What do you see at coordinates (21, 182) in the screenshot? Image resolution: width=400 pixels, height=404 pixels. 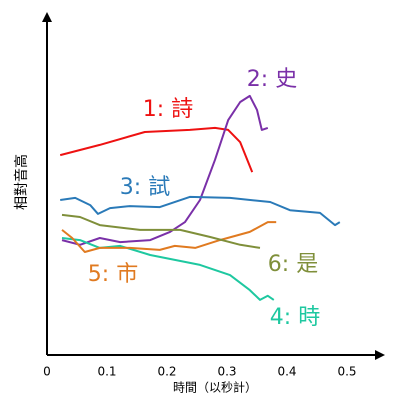 I see `y-axis-label: 相對音高` at bounding box center [21, 182].